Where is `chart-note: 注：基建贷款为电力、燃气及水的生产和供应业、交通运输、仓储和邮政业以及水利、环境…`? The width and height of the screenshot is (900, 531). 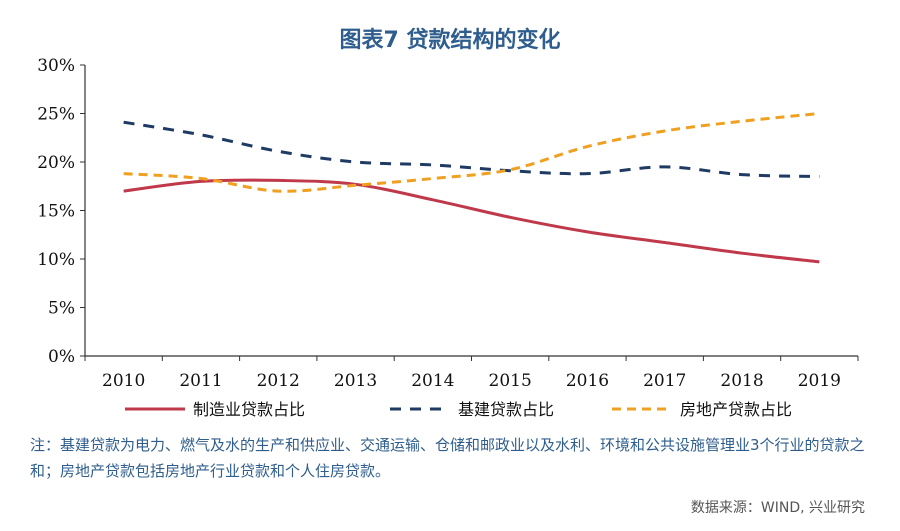 chart-note: 注：基建贷款为电力、燃气及水的生产和供应业、交通运输、仓储和邮政业以及水利、环境… is located at coordinates (447, 458).